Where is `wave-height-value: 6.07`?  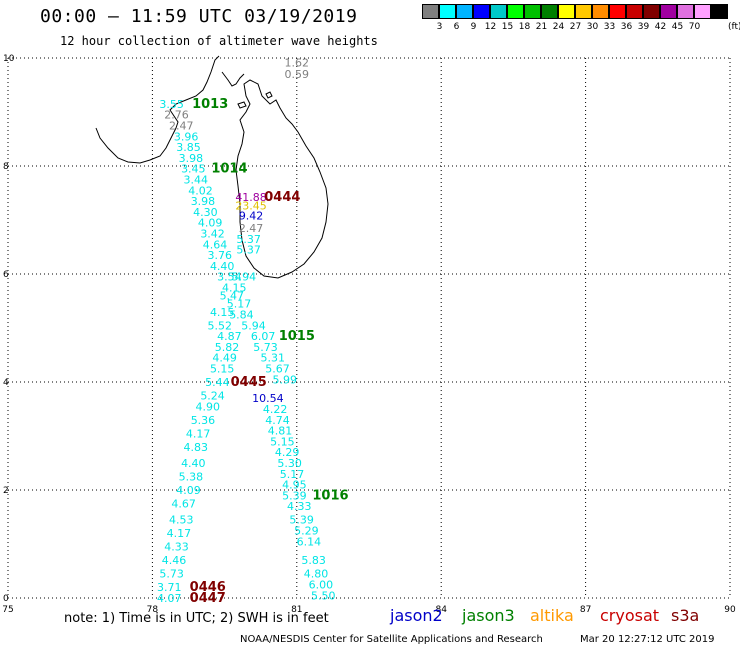 wave-height-value: 6.07 is located at coordinates (263, 336).